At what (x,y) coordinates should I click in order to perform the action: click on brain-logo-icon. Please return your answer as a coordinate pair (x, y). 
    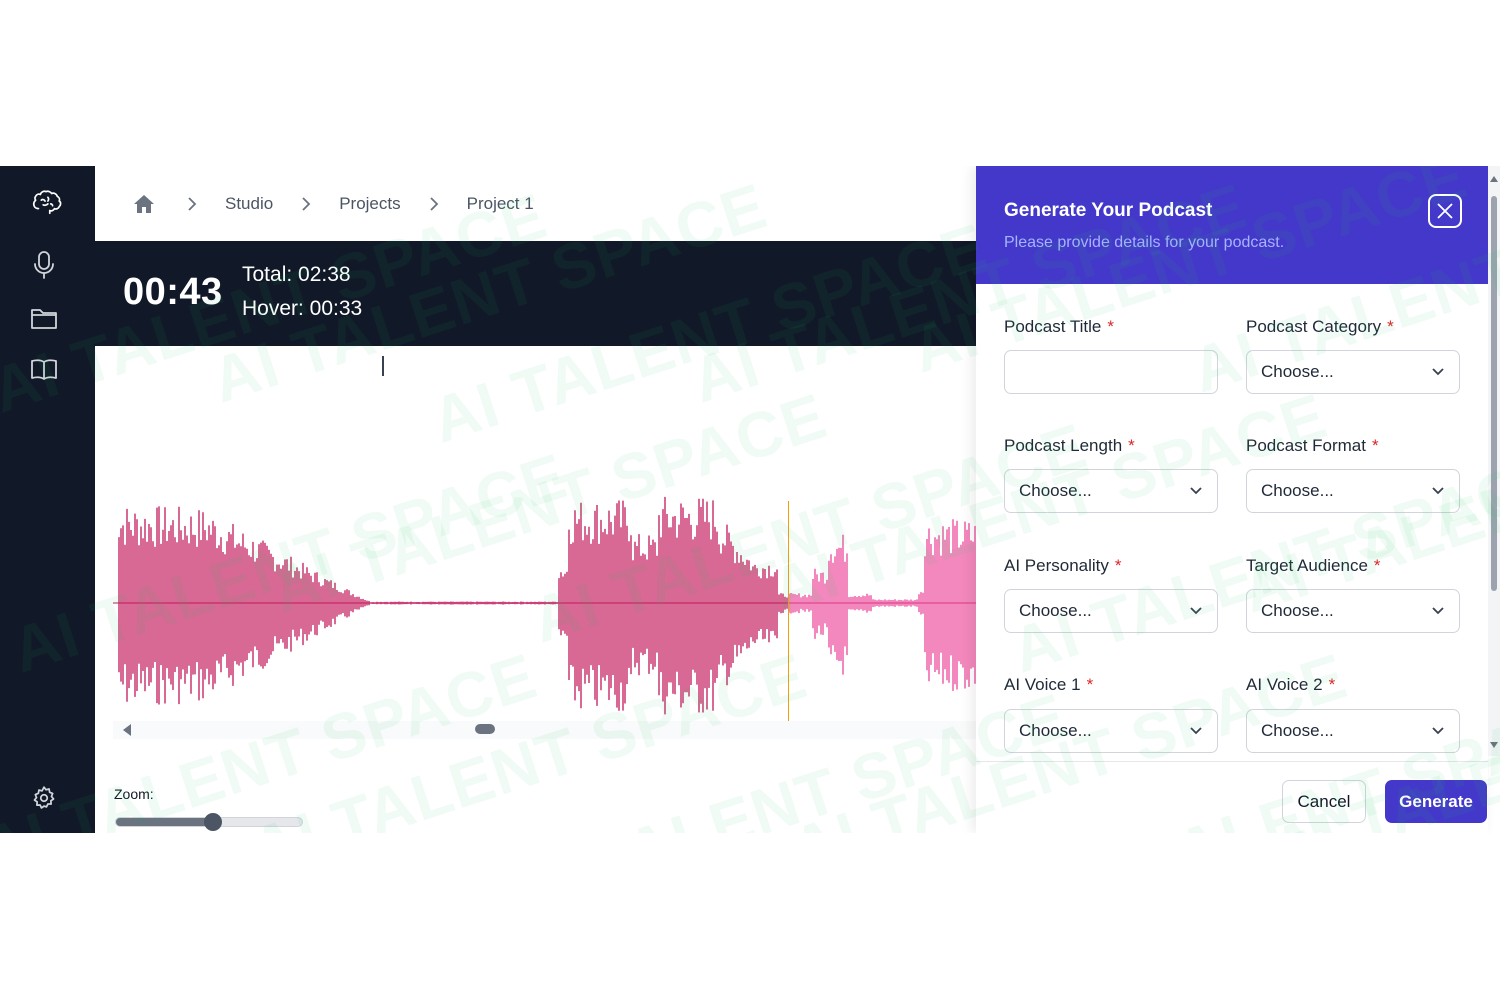
    Looking at the image, I should click on (46, 202).